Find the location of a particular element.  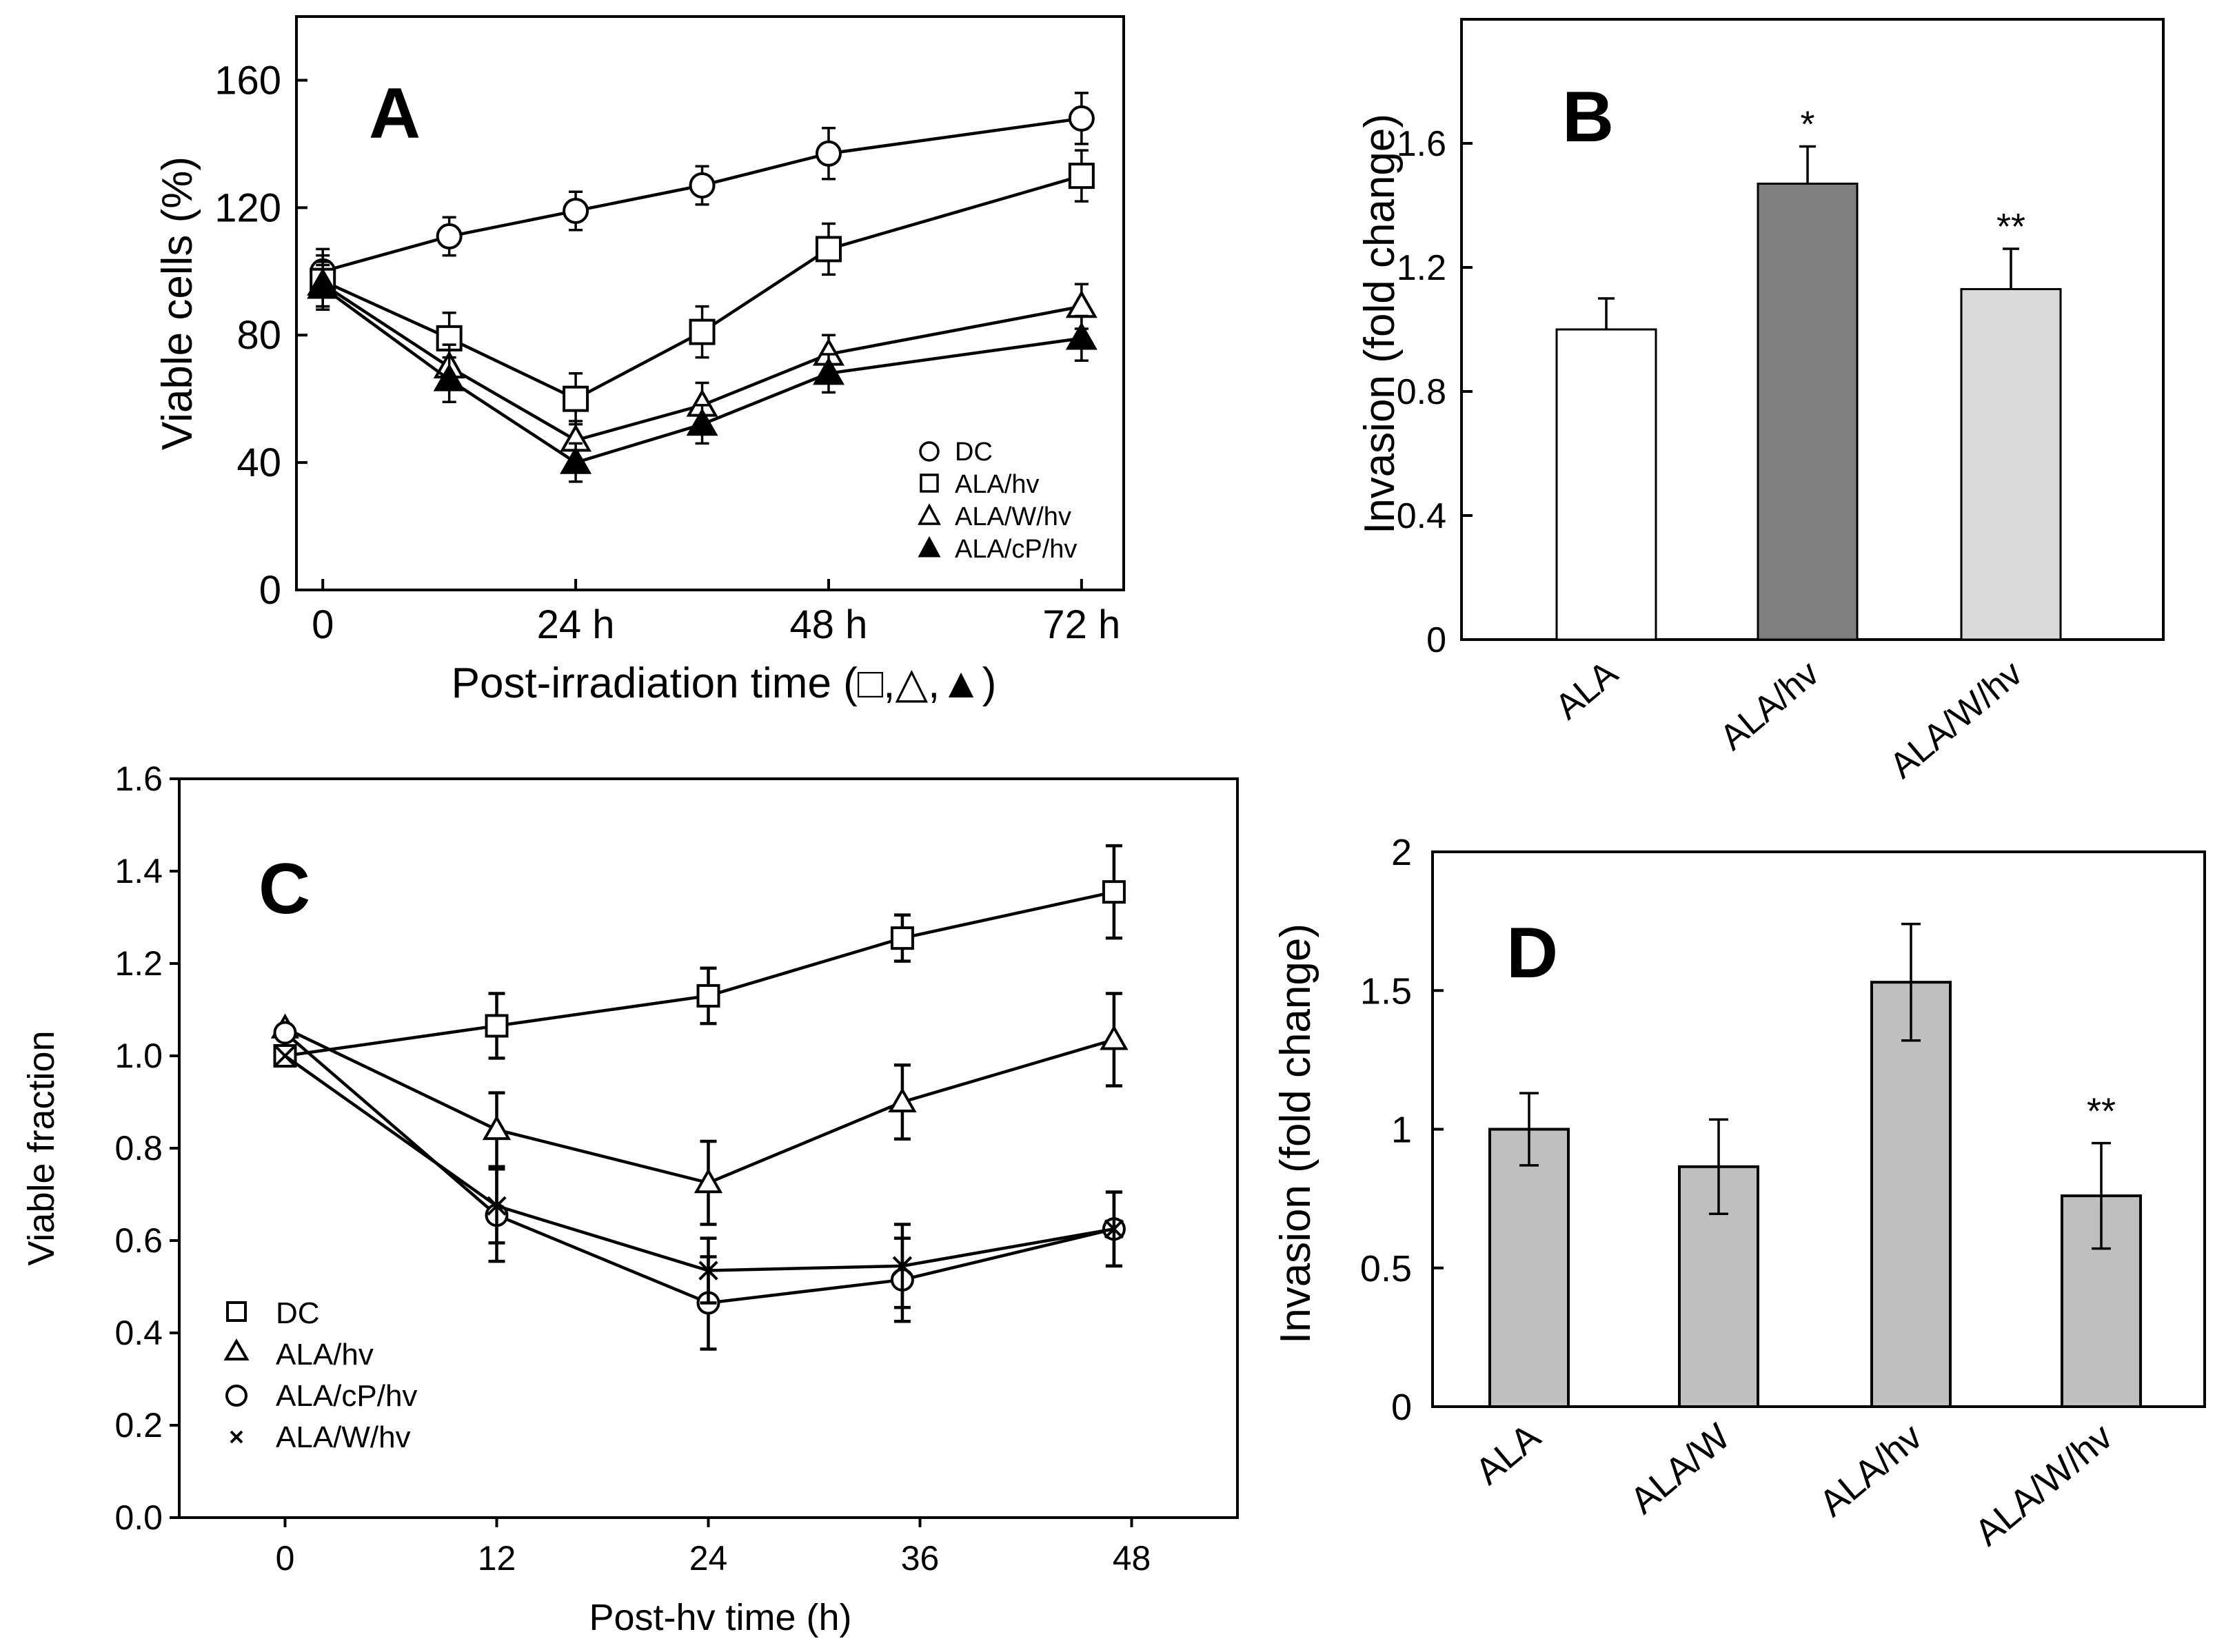

panel-c-x-tick-label: 12 is located at coordinates (497, 1559).